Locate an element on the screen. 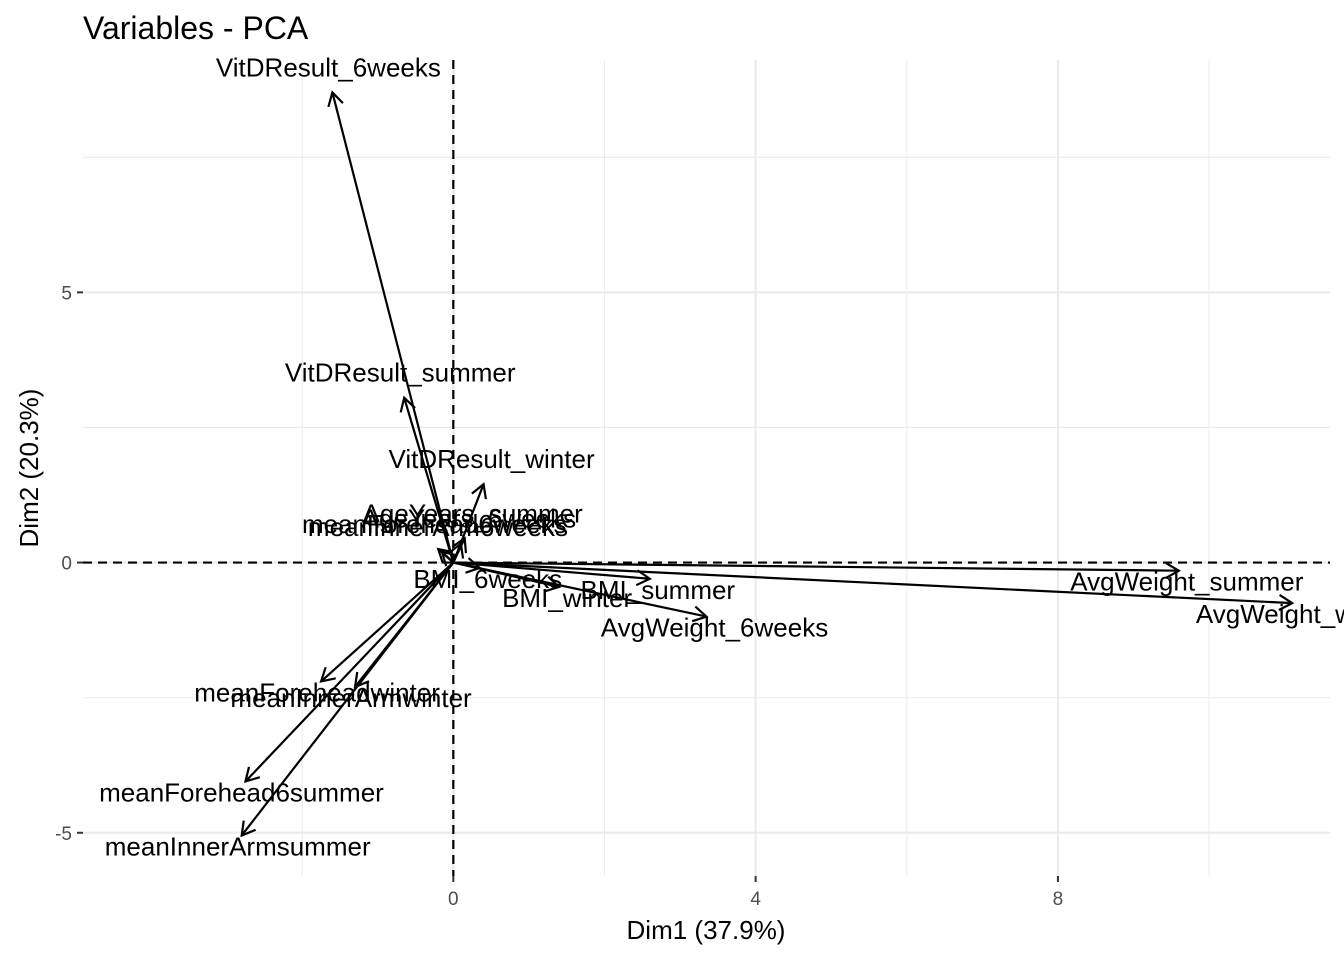 This screenshot has width=1344, height=960. variable-label: AvgWeight_summer is located at coordinates (1186, 582).